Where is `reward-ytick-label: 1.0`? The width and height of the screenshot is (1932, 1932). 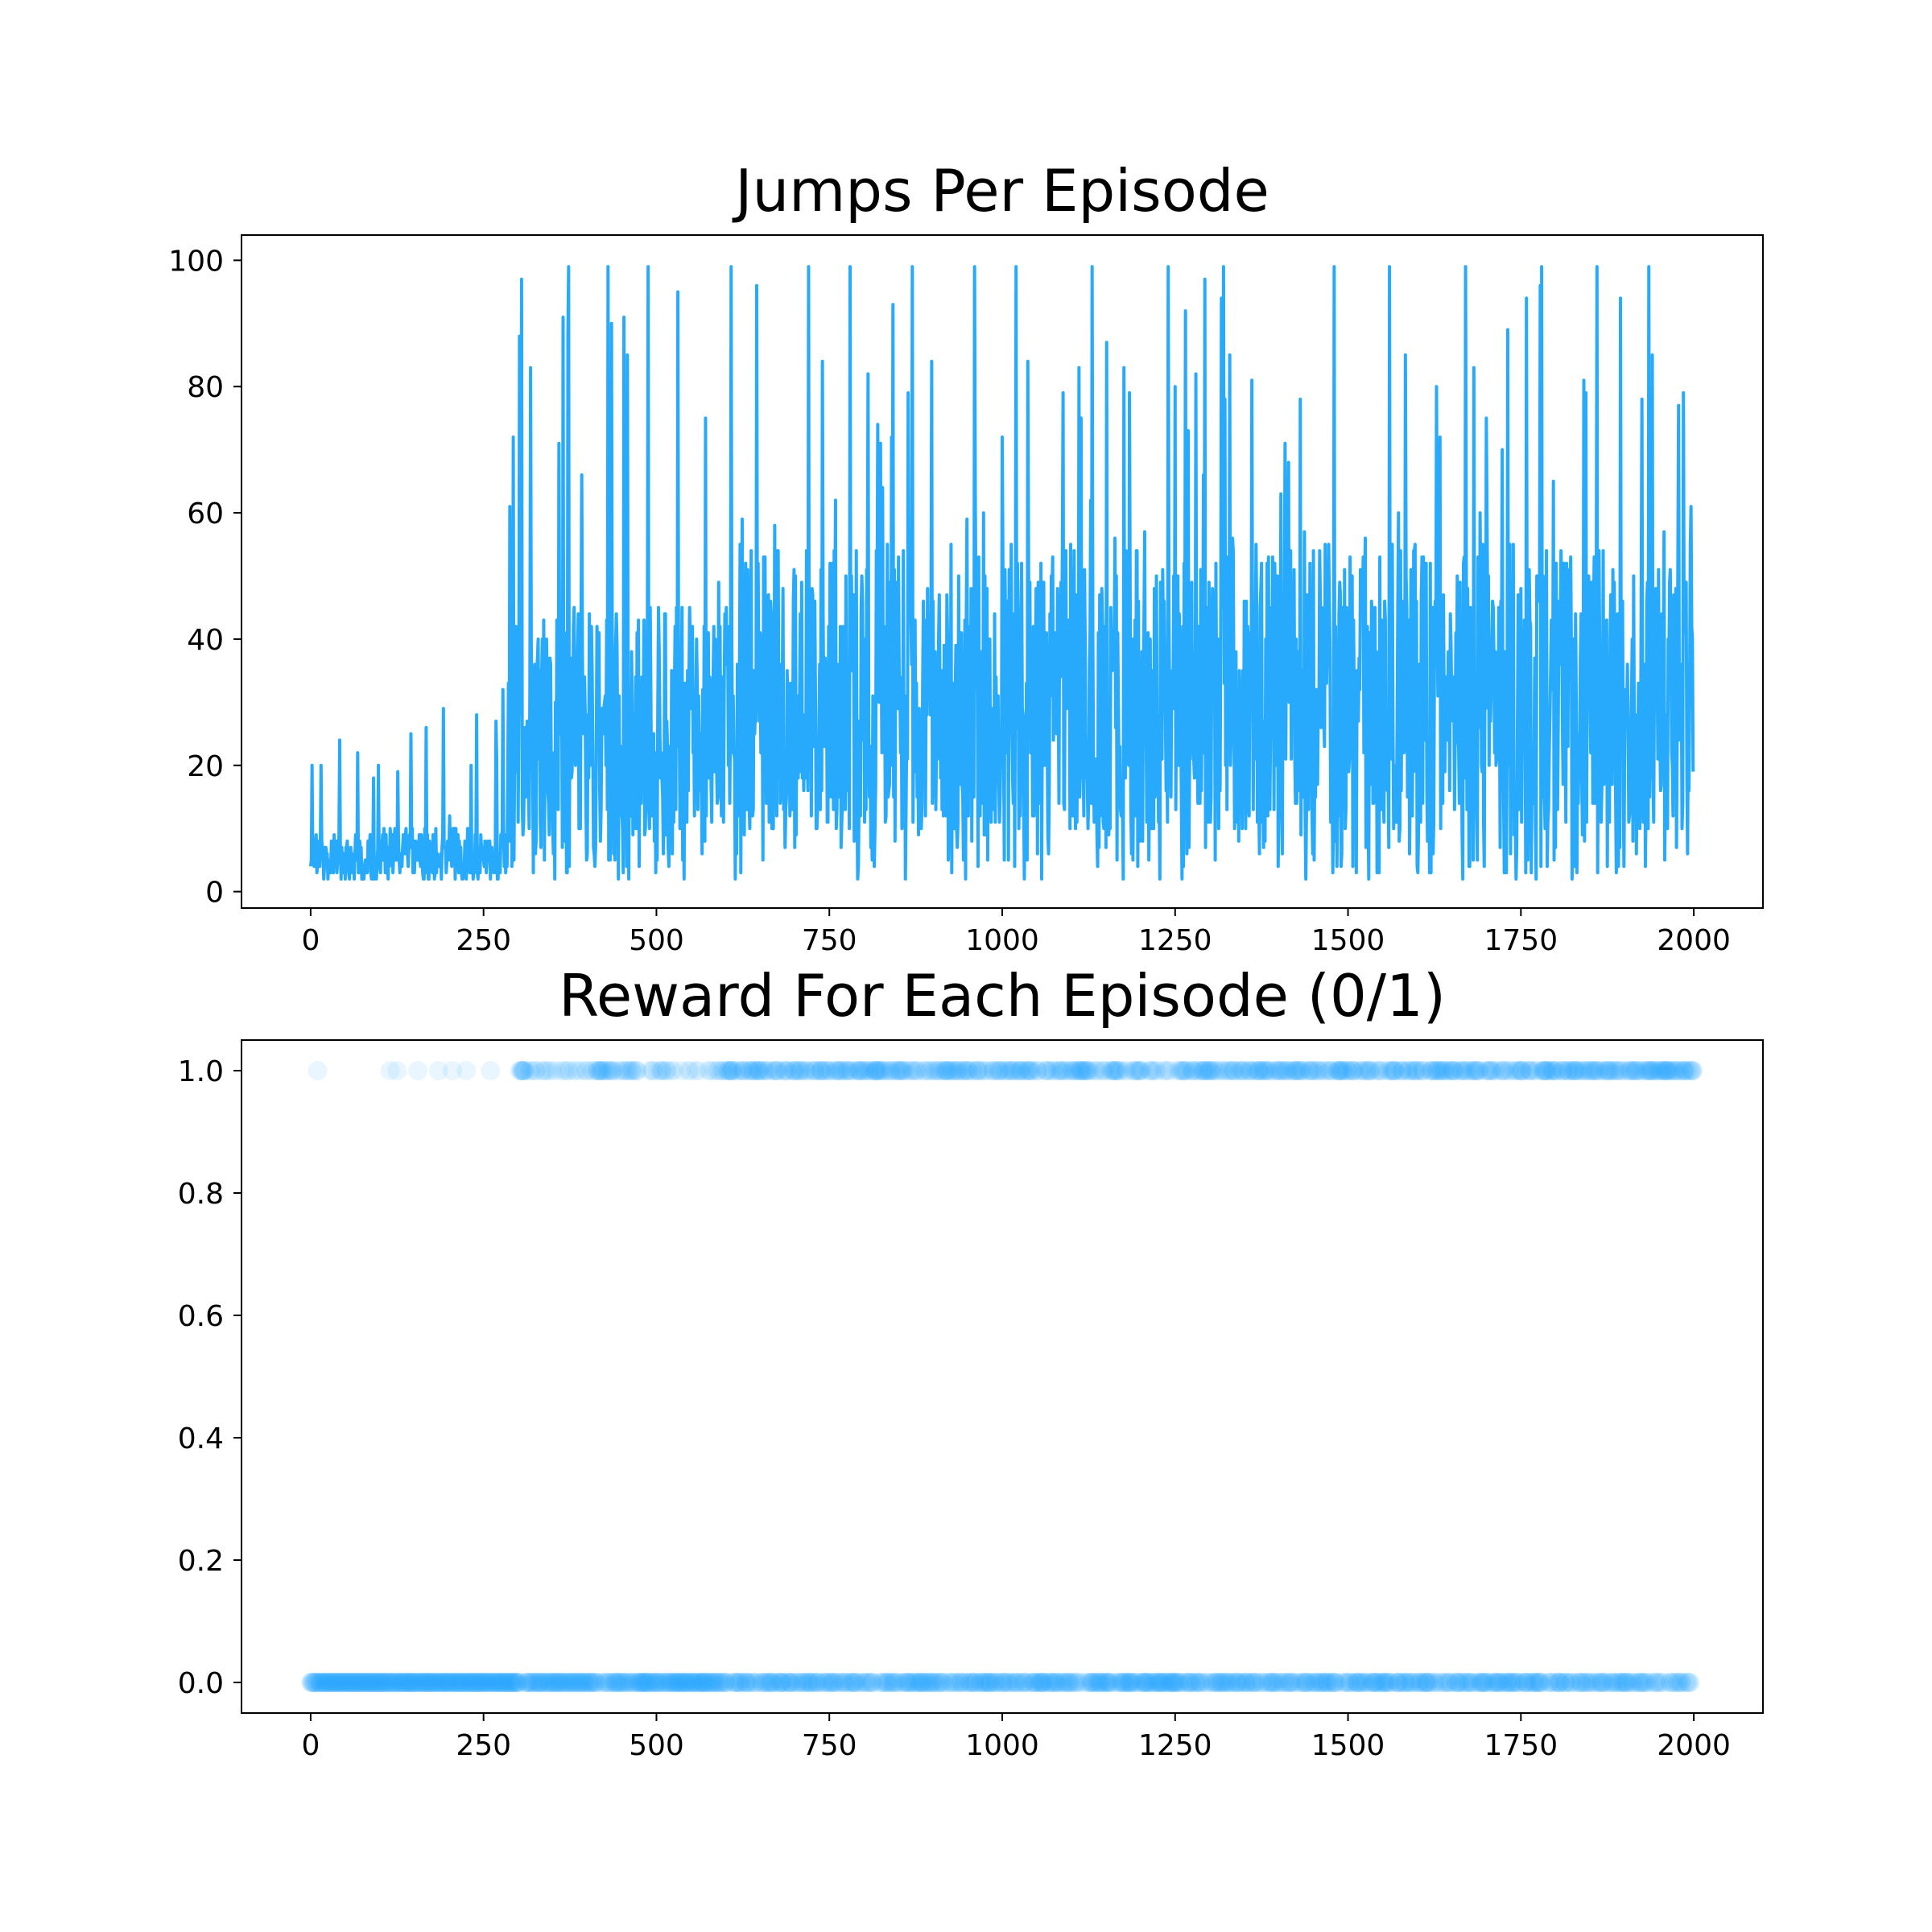 reward-ytick-label: 1.0 is located at coordinates (201, 1071).